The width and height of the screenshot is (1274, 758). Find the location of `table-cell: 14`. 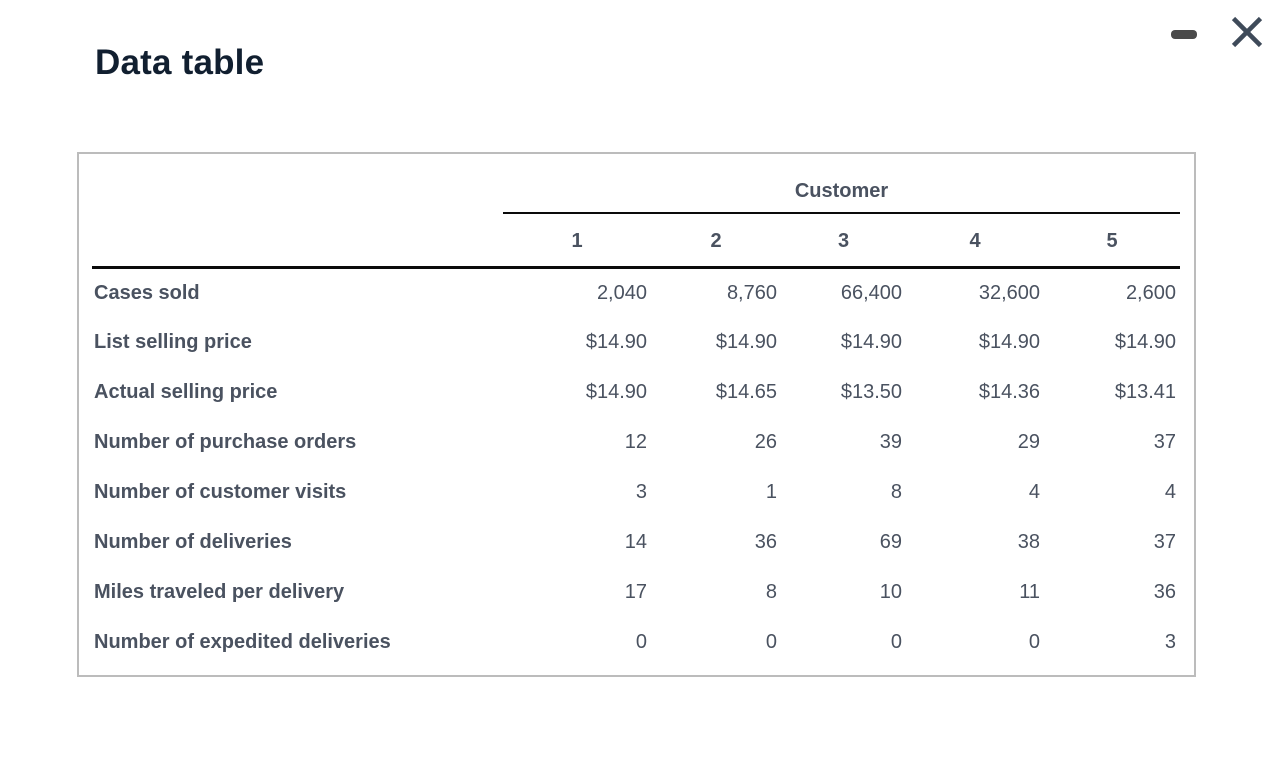

table-cell: 14 is located at coordinates (635, 542).